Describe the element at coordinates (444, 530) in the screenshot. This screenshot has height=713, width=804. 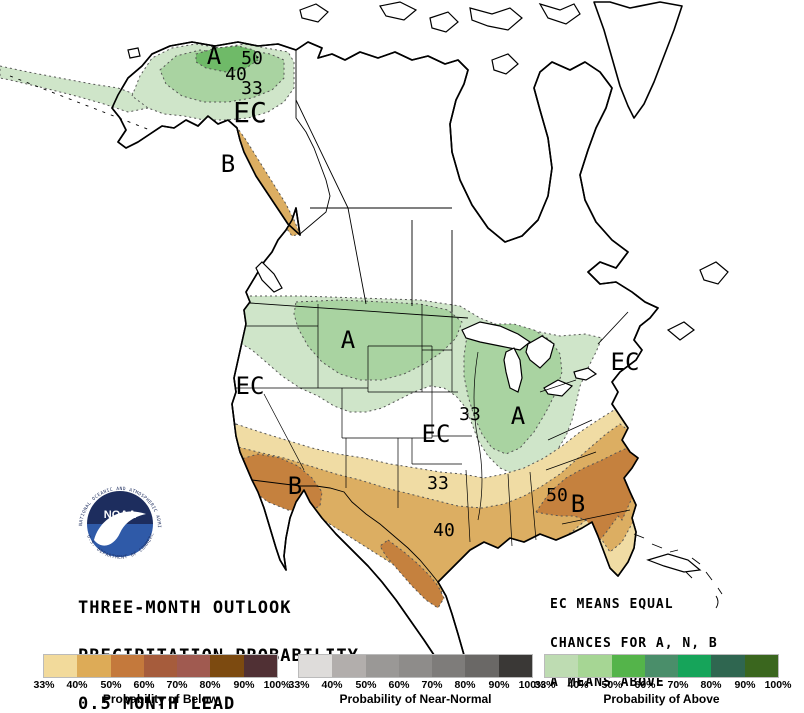
I see `map-label-south-40: 40` at that location.